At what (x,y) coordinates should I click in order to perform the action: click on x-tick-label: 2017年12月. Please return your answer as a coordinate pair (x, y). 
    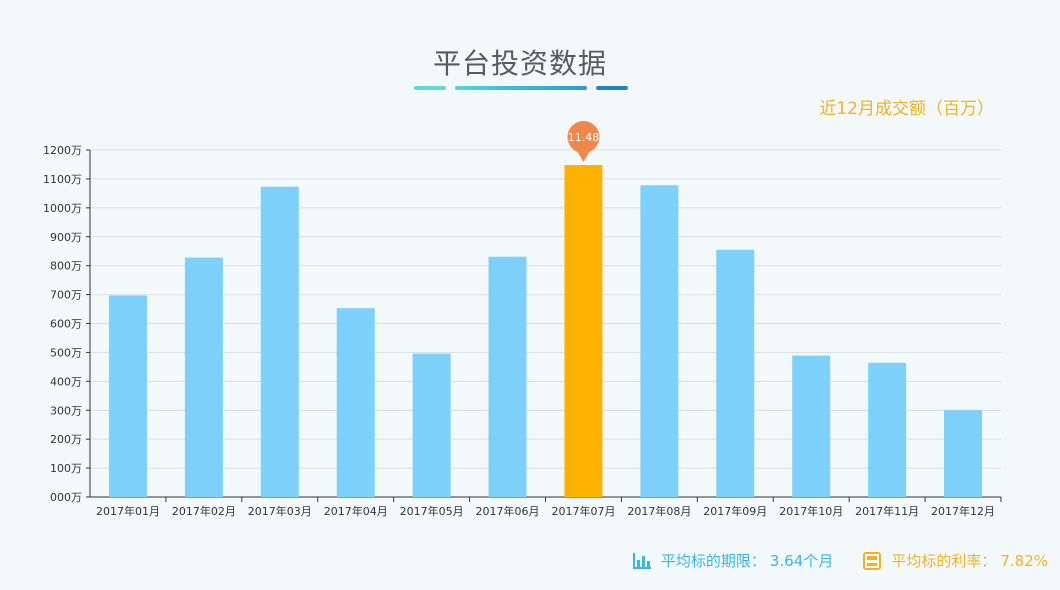
    Looking at the image, I should click on (963, 511).